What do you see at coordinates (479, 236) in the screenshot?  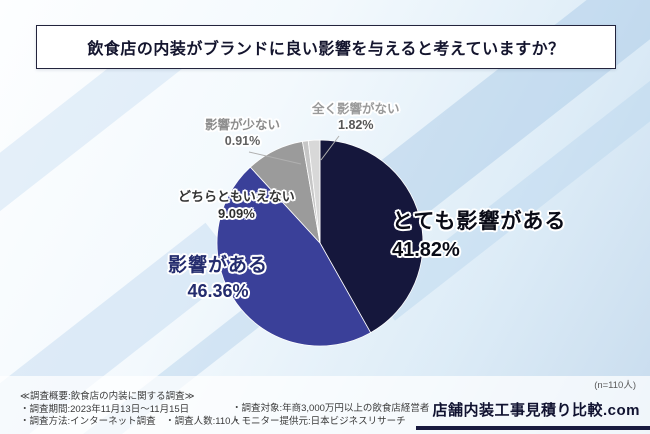 I see `pie-label-very-much-influence: とても影響がある 41.82%` at bounding box center [479, 236].